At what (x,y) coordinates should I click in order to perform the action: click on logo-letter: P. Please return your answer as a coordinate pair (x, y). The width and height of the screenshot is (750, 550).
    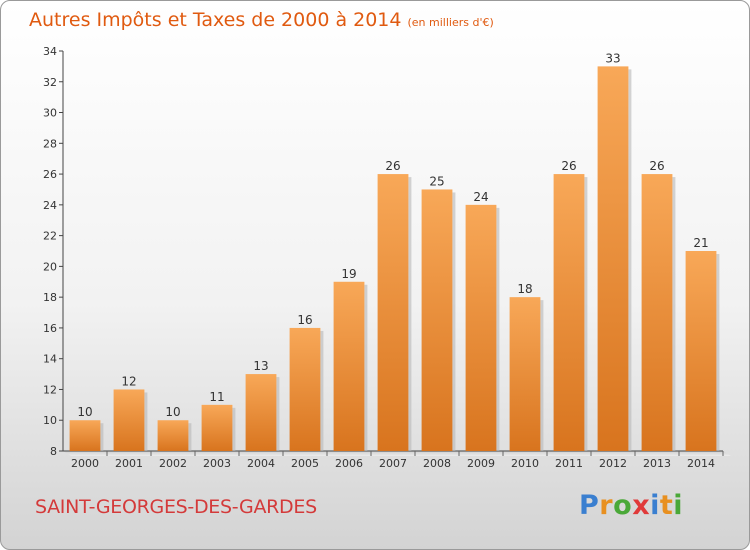
    Looking at the image, I should click on (589, 505).